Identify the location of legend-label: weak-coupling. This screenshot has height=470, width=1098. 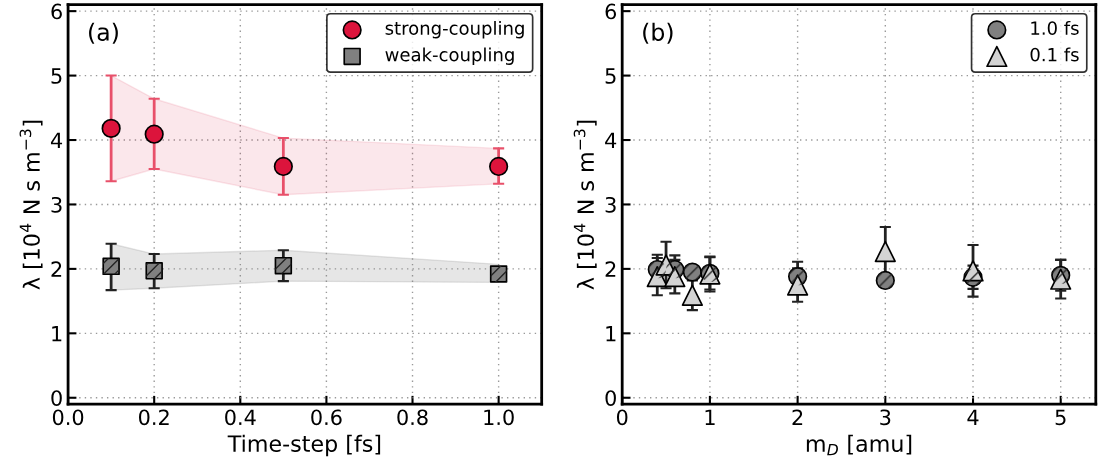
(449, 56).